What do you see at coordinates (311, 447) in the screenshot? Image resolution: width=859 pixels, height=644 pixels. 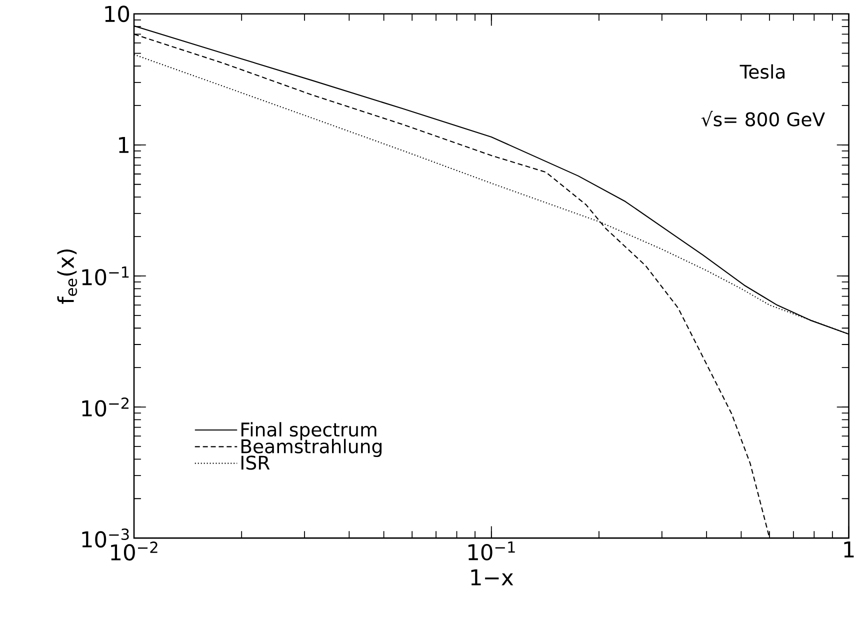 I see `legend-label: Beamstrahlung` at bounding box center [311, 447].